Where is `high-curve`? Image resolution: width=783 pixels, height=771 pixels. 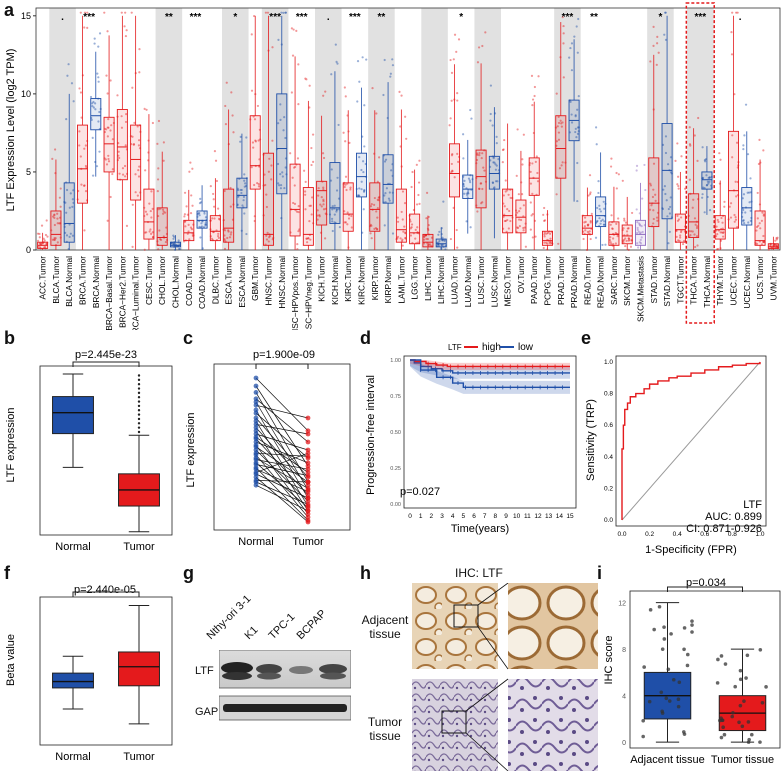 high-curve is located at coordinates (490, 363).